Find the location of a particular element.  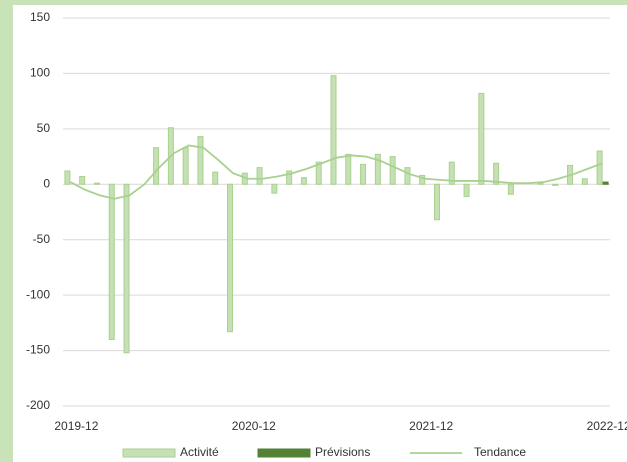

y-tick-label: -200 is located at coordinates (38, 405).